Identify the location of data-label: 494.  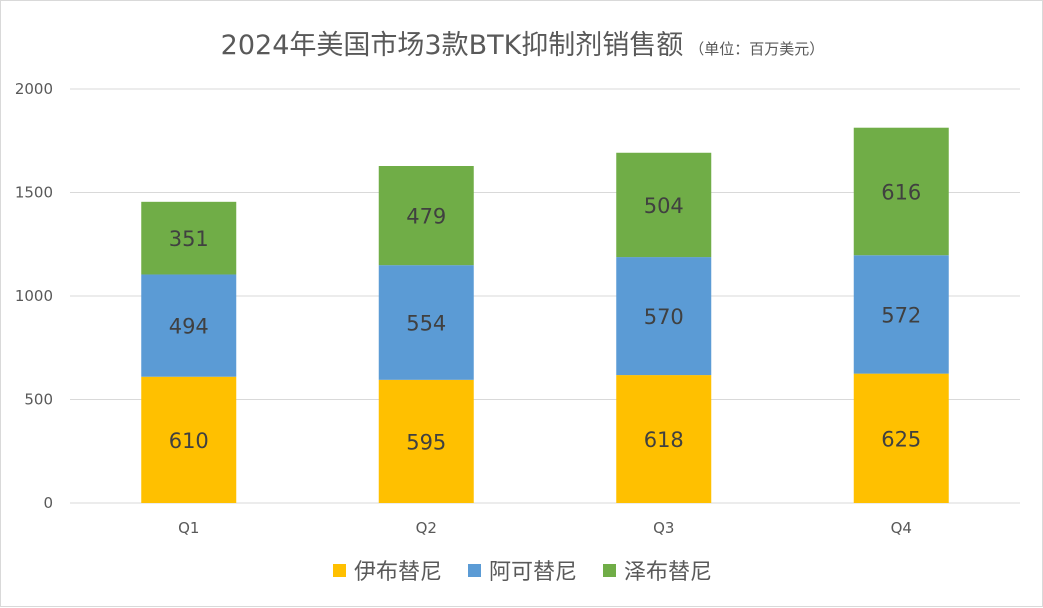
(189, 327).